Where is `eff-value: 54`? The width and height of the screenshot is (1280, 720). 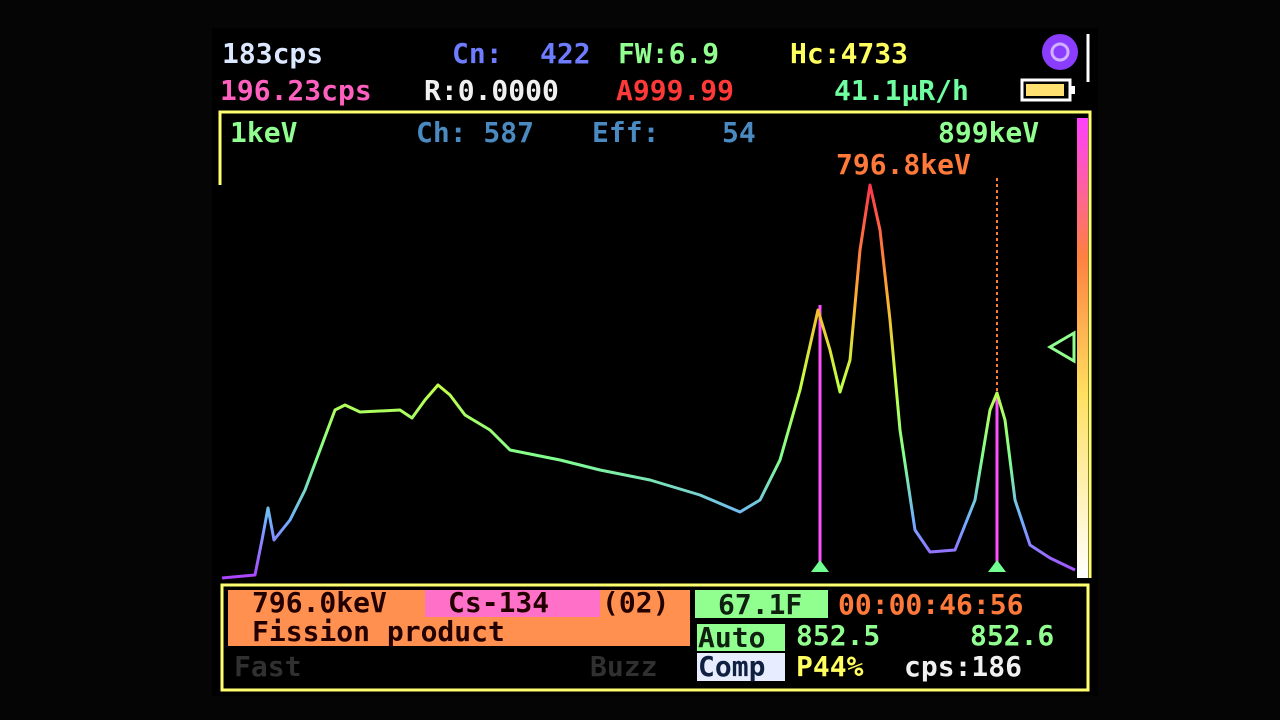
eff-value: 54 is located at coordinates (739, 132).